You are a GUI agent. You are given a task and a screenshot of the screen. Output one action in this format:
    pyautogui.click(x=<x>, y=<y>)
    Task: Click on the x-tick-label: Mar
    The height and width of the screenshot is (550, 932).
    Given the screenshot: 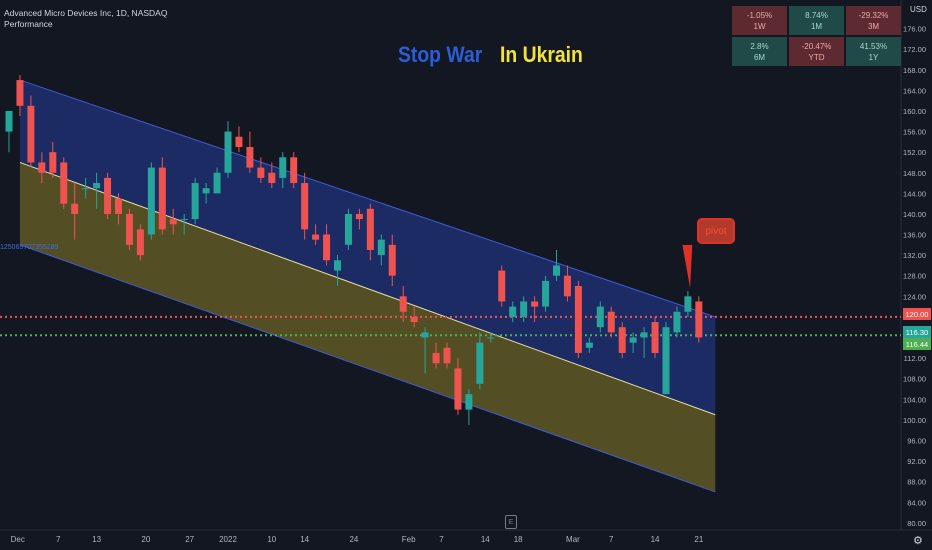 What is the action you would take?
    pyautogui.click(x=573, y=539)
    